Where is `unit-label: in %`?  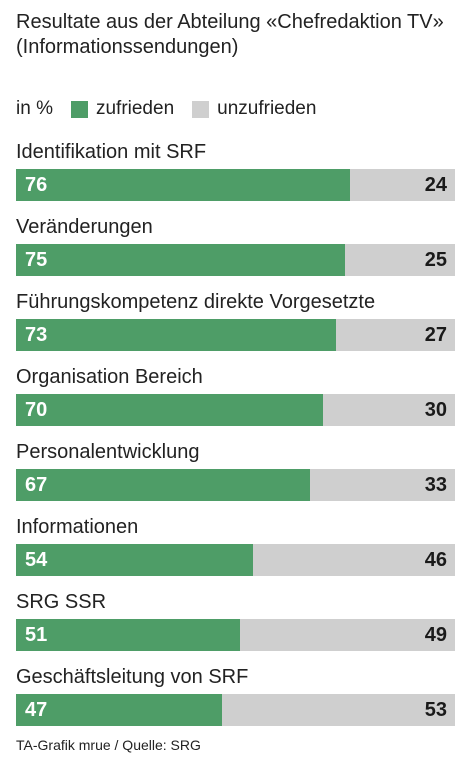
unit-label: in % is located at coordinates (34, 108).